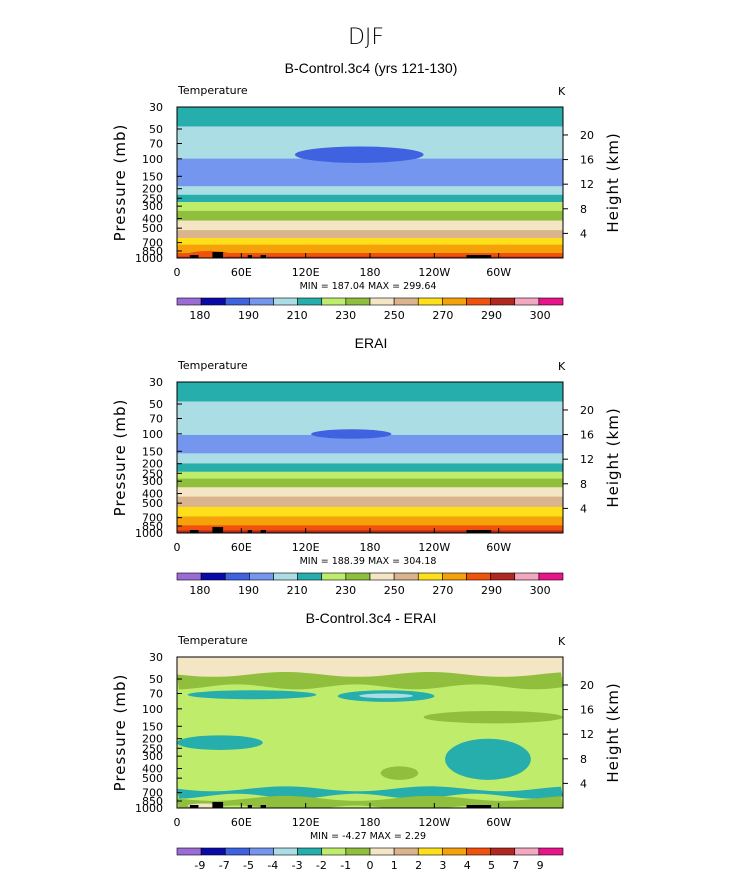 This screenshot has height=873, width=733. I want to click on colorbar-label: -2, so click(321, 865).